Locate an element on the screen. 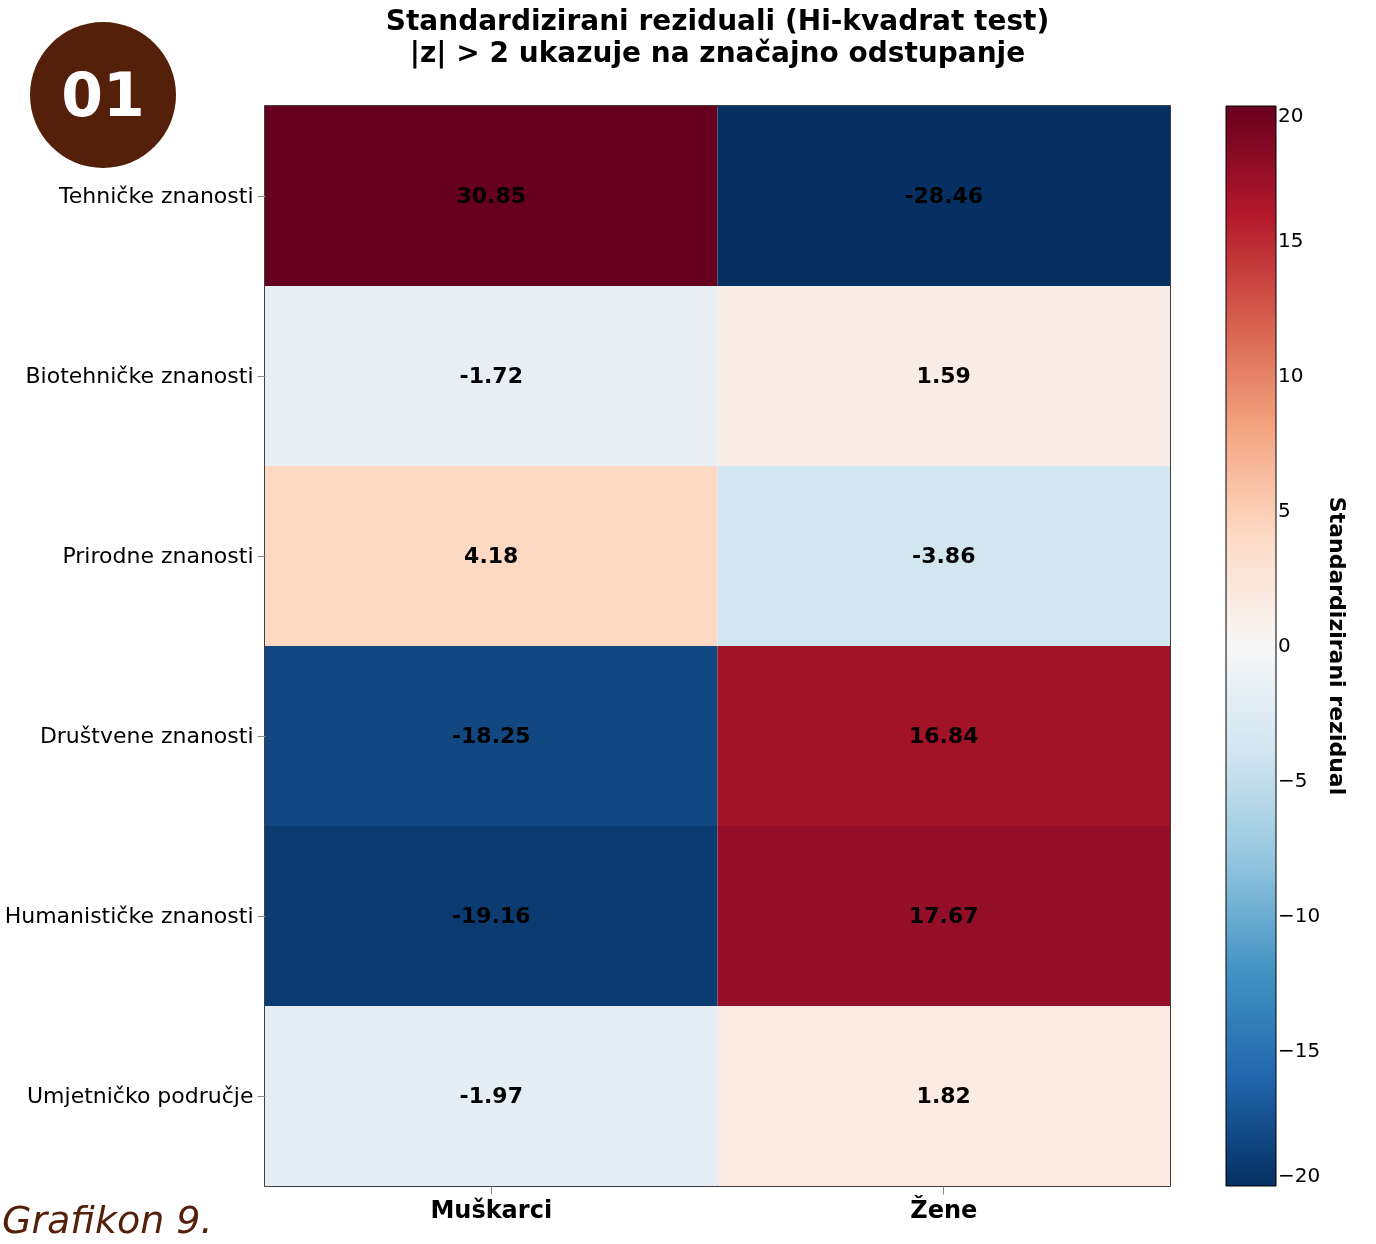  data-label: 16.84 is located at coordinates (943, 735).